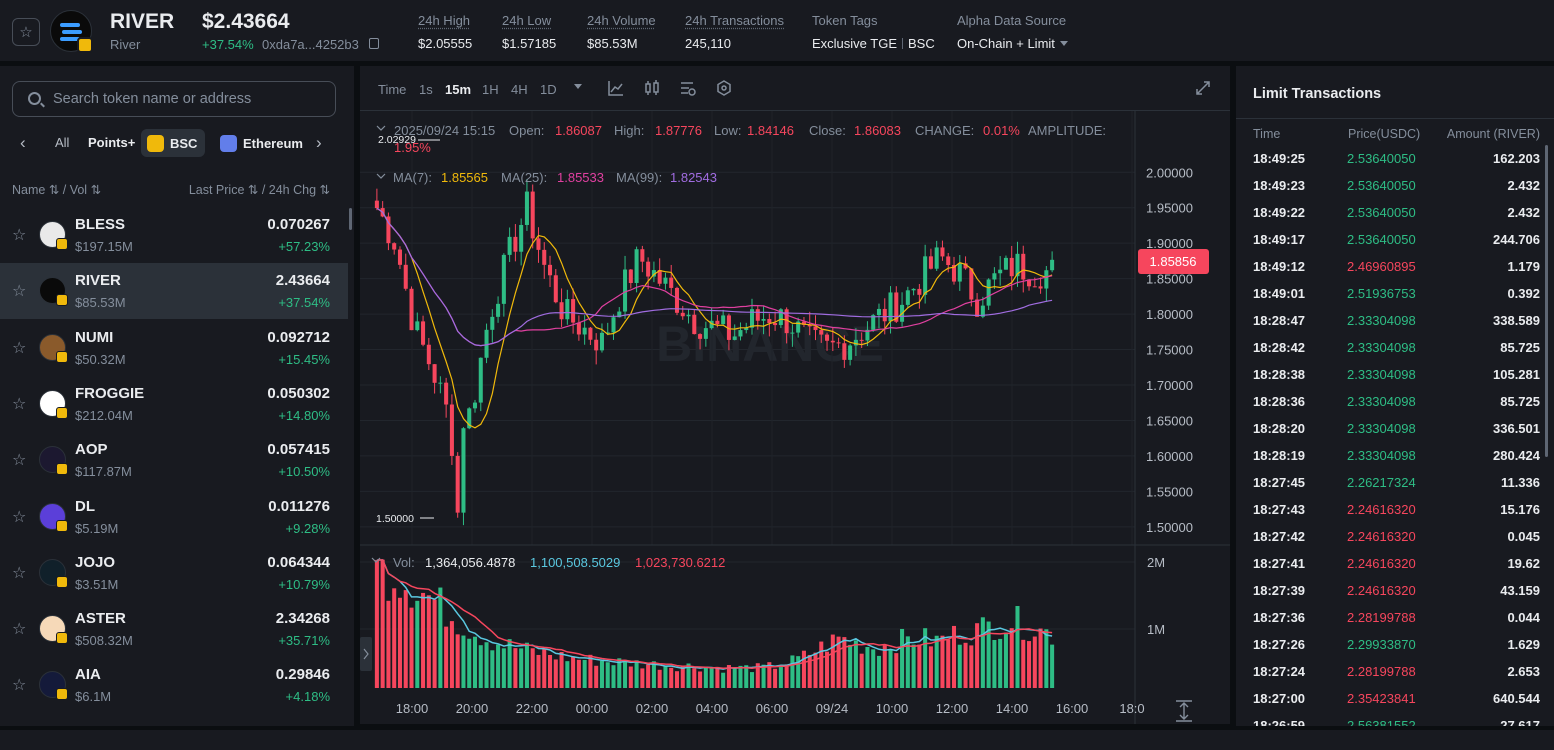 This screenshot has width=1554, height=750. What do you see at coordinates (892, 708) in the screenshot?
I see `time-tick: 10:00` at bounding box center [892, 708].